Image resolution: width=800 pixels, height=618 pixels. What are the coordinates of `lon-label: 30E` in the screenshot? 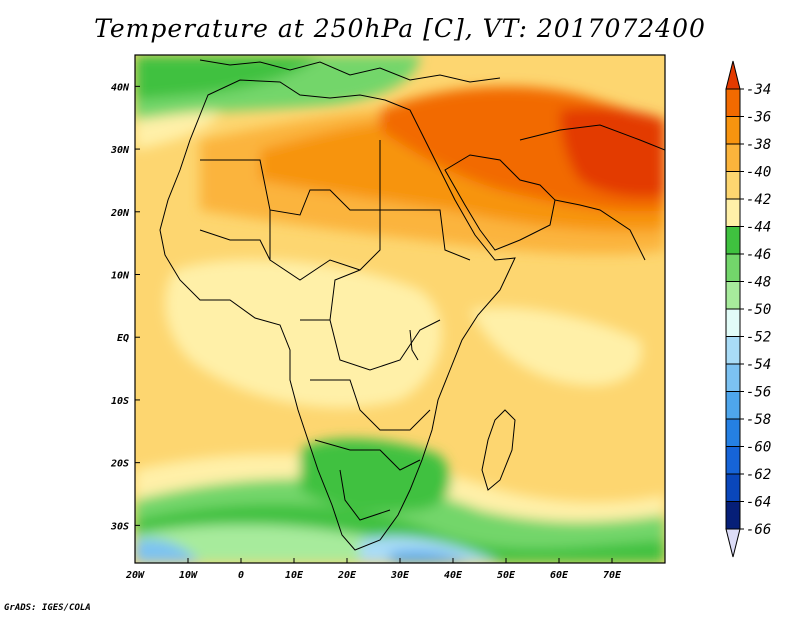 It's located at (400, 575).